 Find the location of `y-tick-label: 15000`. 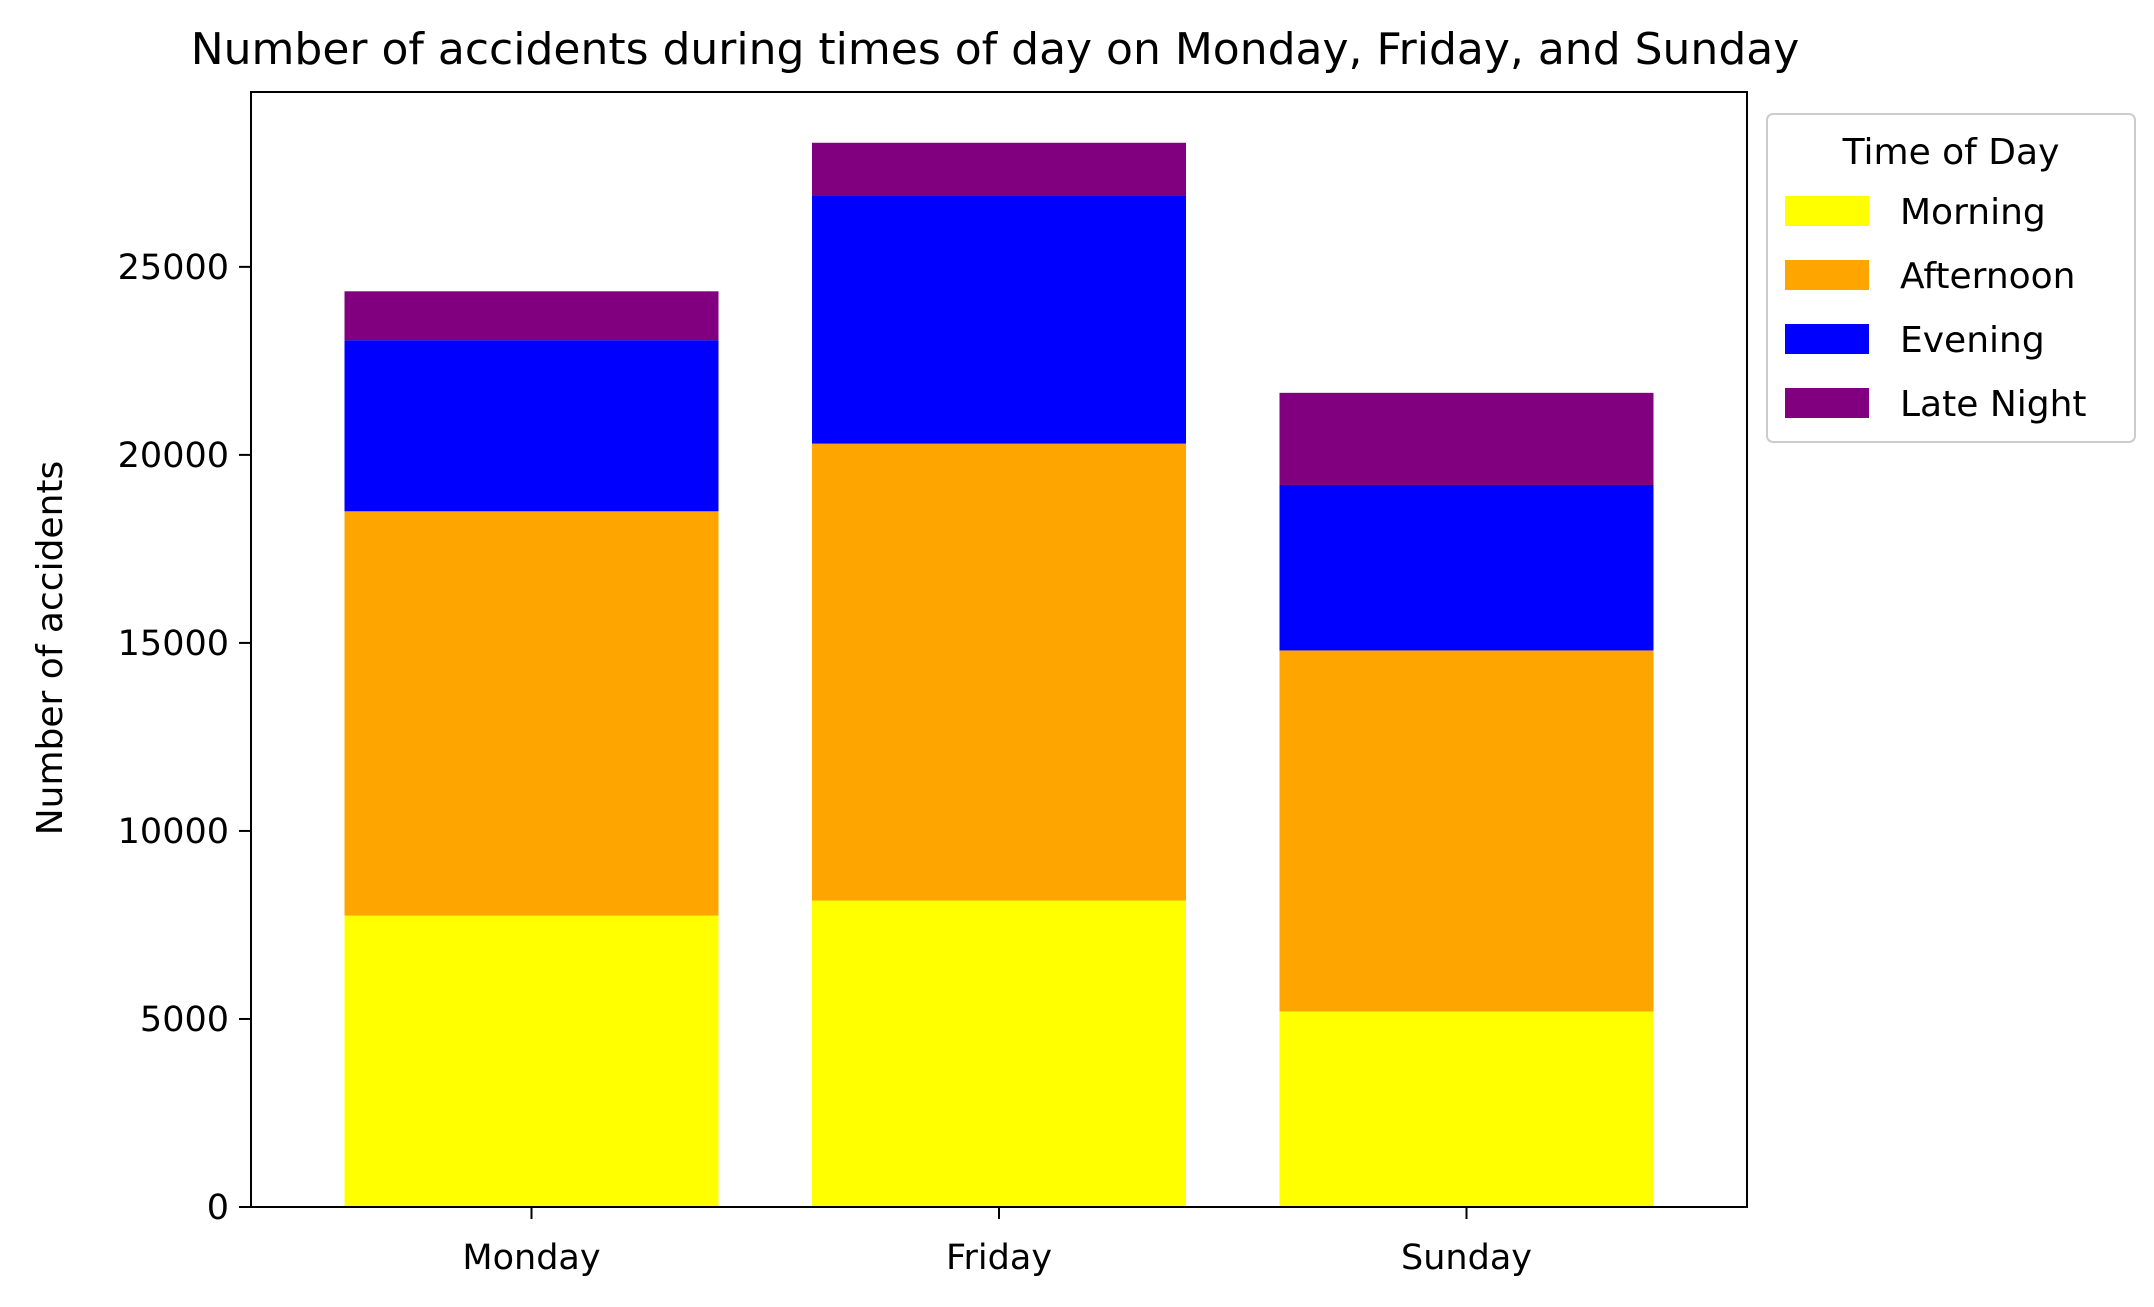

y-tick-label: 15000 is located at coordinates (173, 644).